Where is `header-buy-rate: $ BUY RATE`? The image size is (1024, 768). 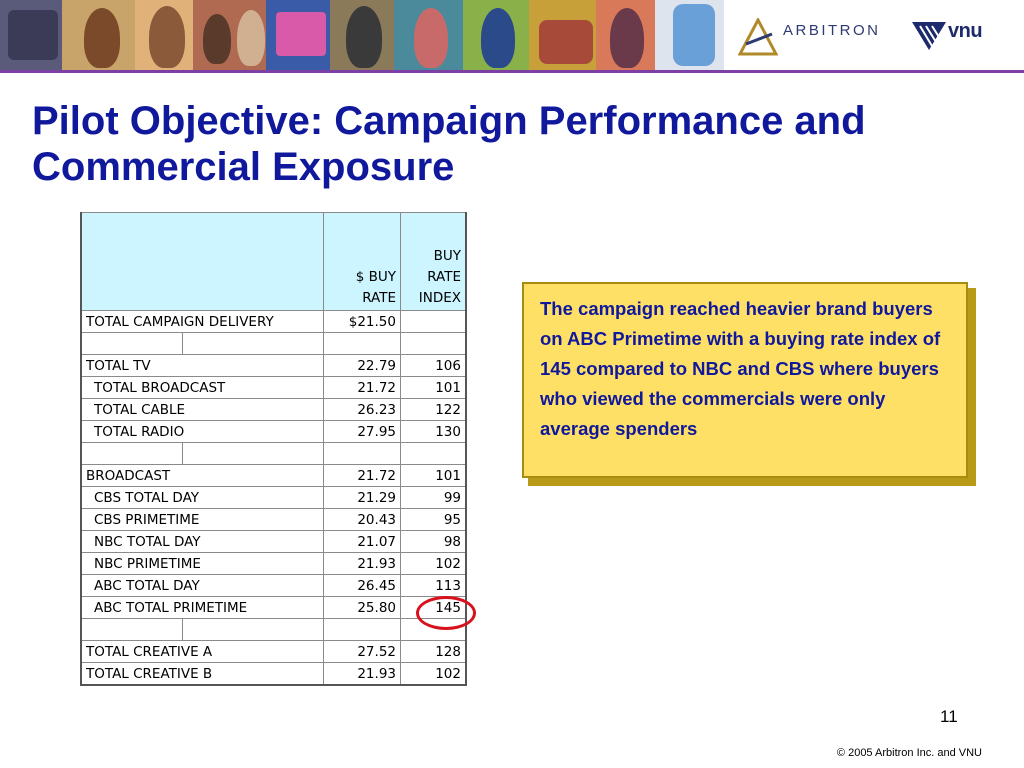 header-buy-rate: $ BUY RATE is located at coordinates (362, 261).